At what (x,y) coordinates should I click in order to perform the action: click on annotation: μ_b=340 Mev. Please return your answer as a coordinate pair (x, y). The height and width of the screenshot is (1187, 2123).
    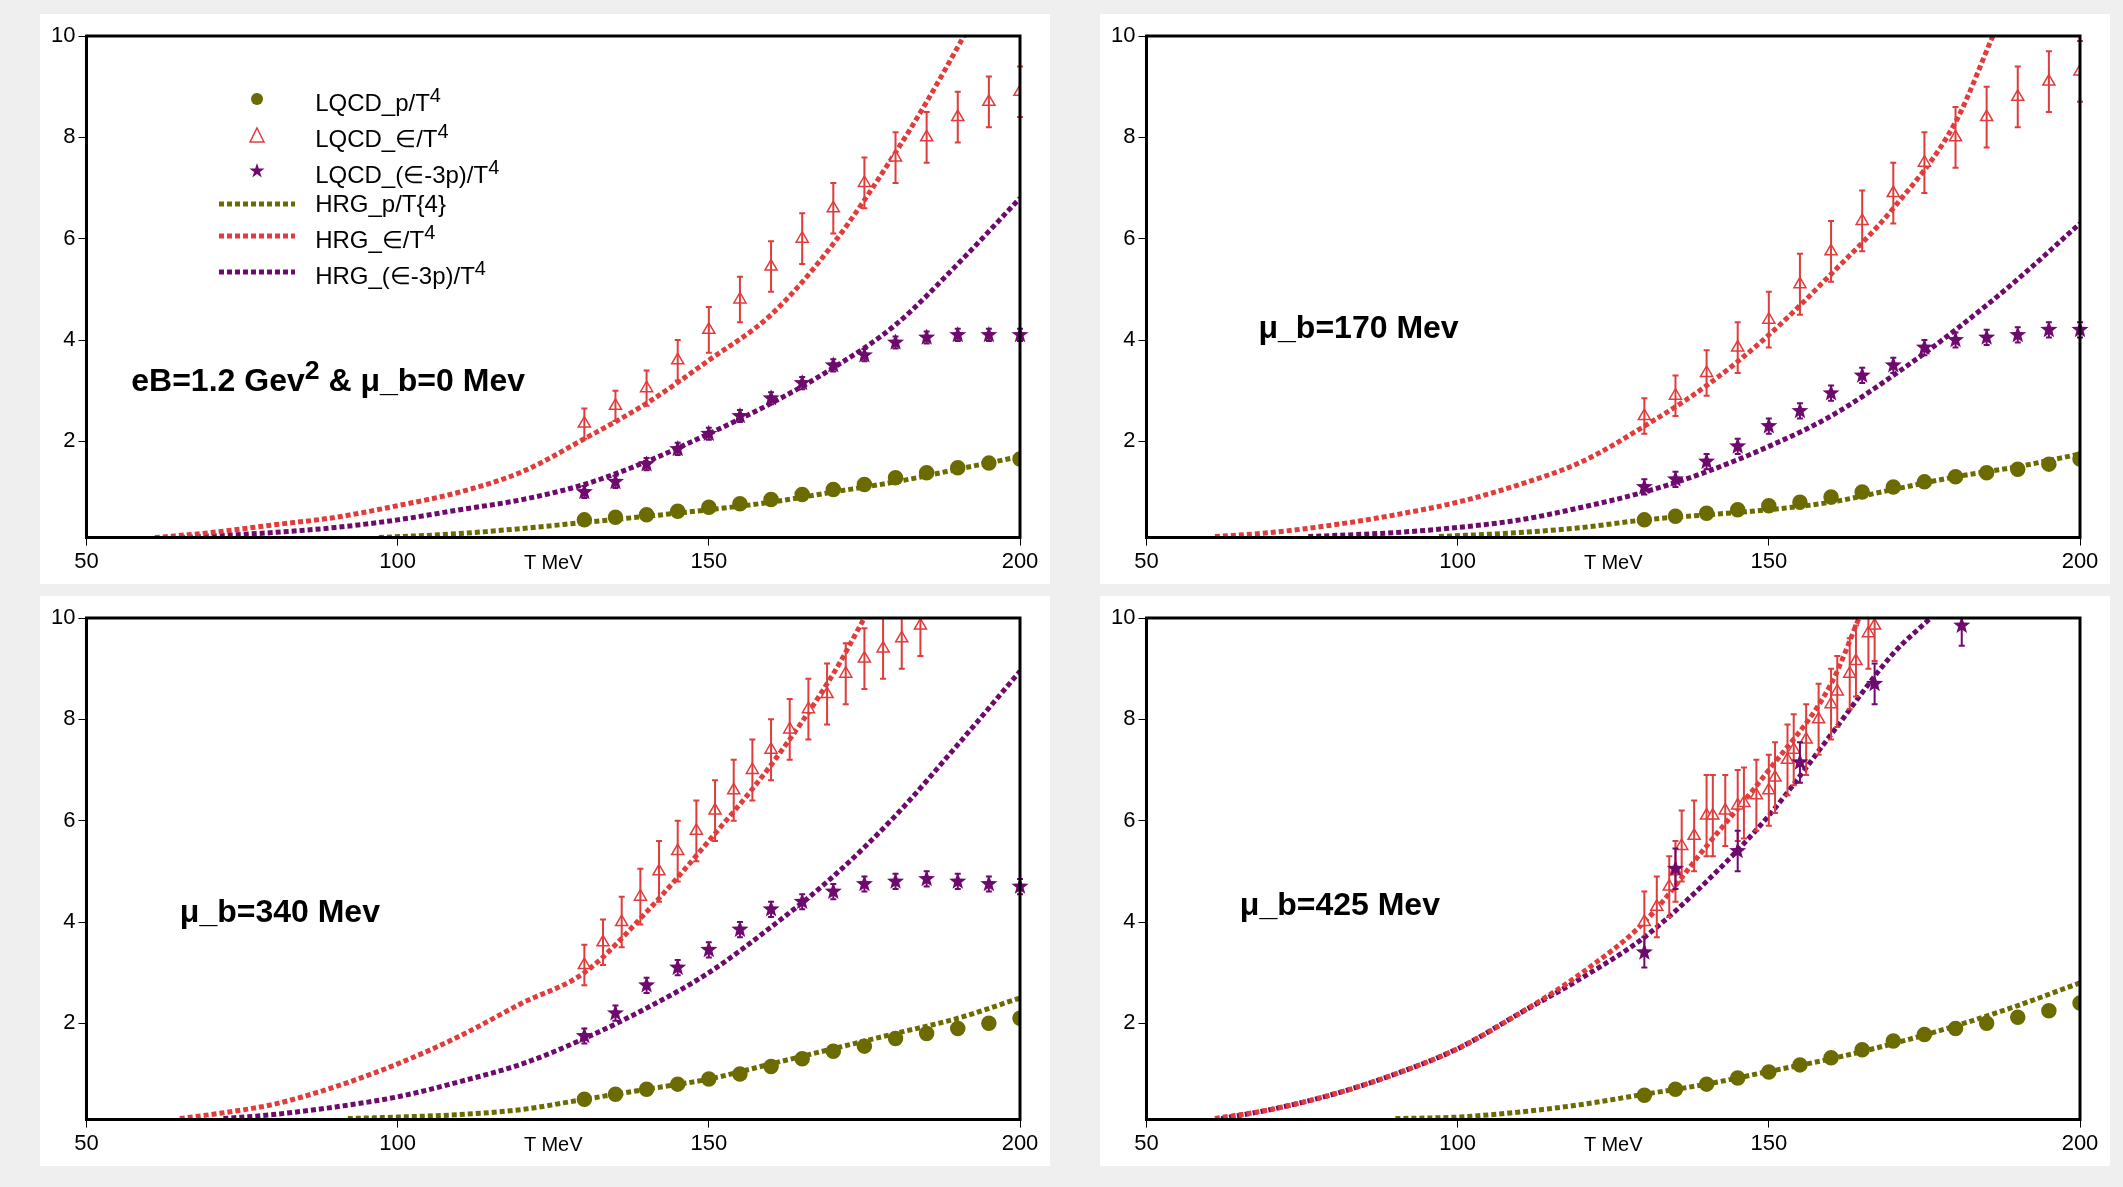
    Looking at the image, I should click on (279, 911).